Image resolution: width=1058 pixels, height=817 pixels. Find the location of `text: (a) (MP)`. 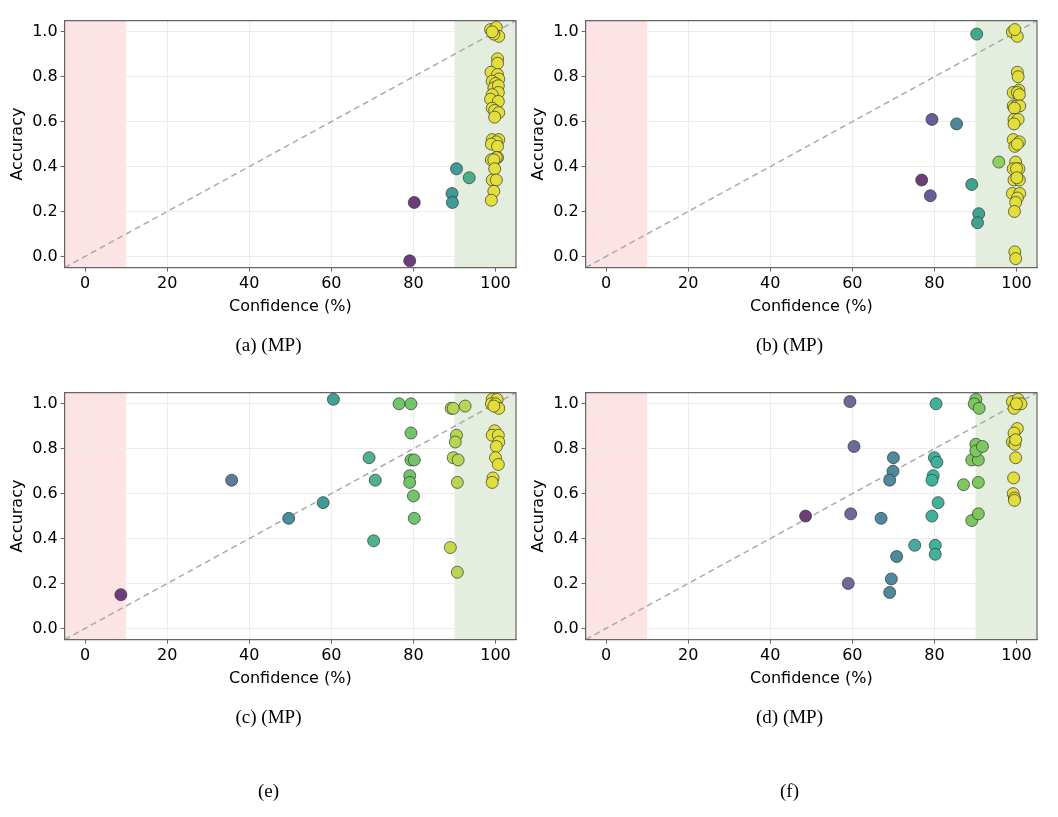

text: (a) (MP) is located at coordinates (268, 345).